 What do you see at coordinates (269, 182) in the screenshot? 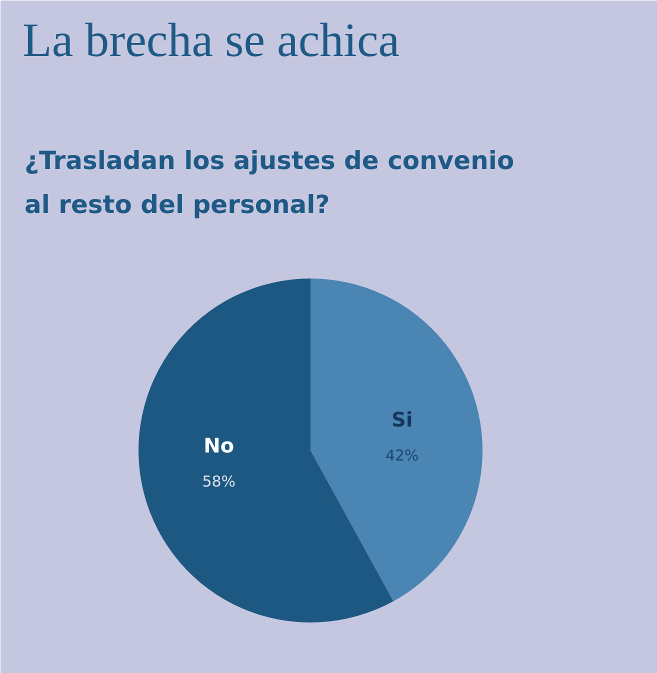
I see `chart-subtitle: ¿Trasladan los ajustes de convenio al resto del personal?` at bounding box center [269, 182].